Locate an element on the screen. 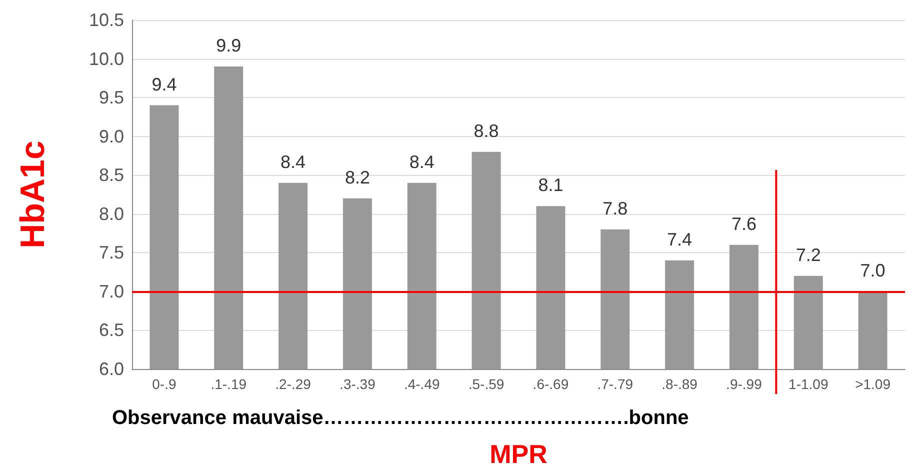 This screenshot has width=915, height=472. x-tick-label: .1-.19 is located at coordinates (228, 384).